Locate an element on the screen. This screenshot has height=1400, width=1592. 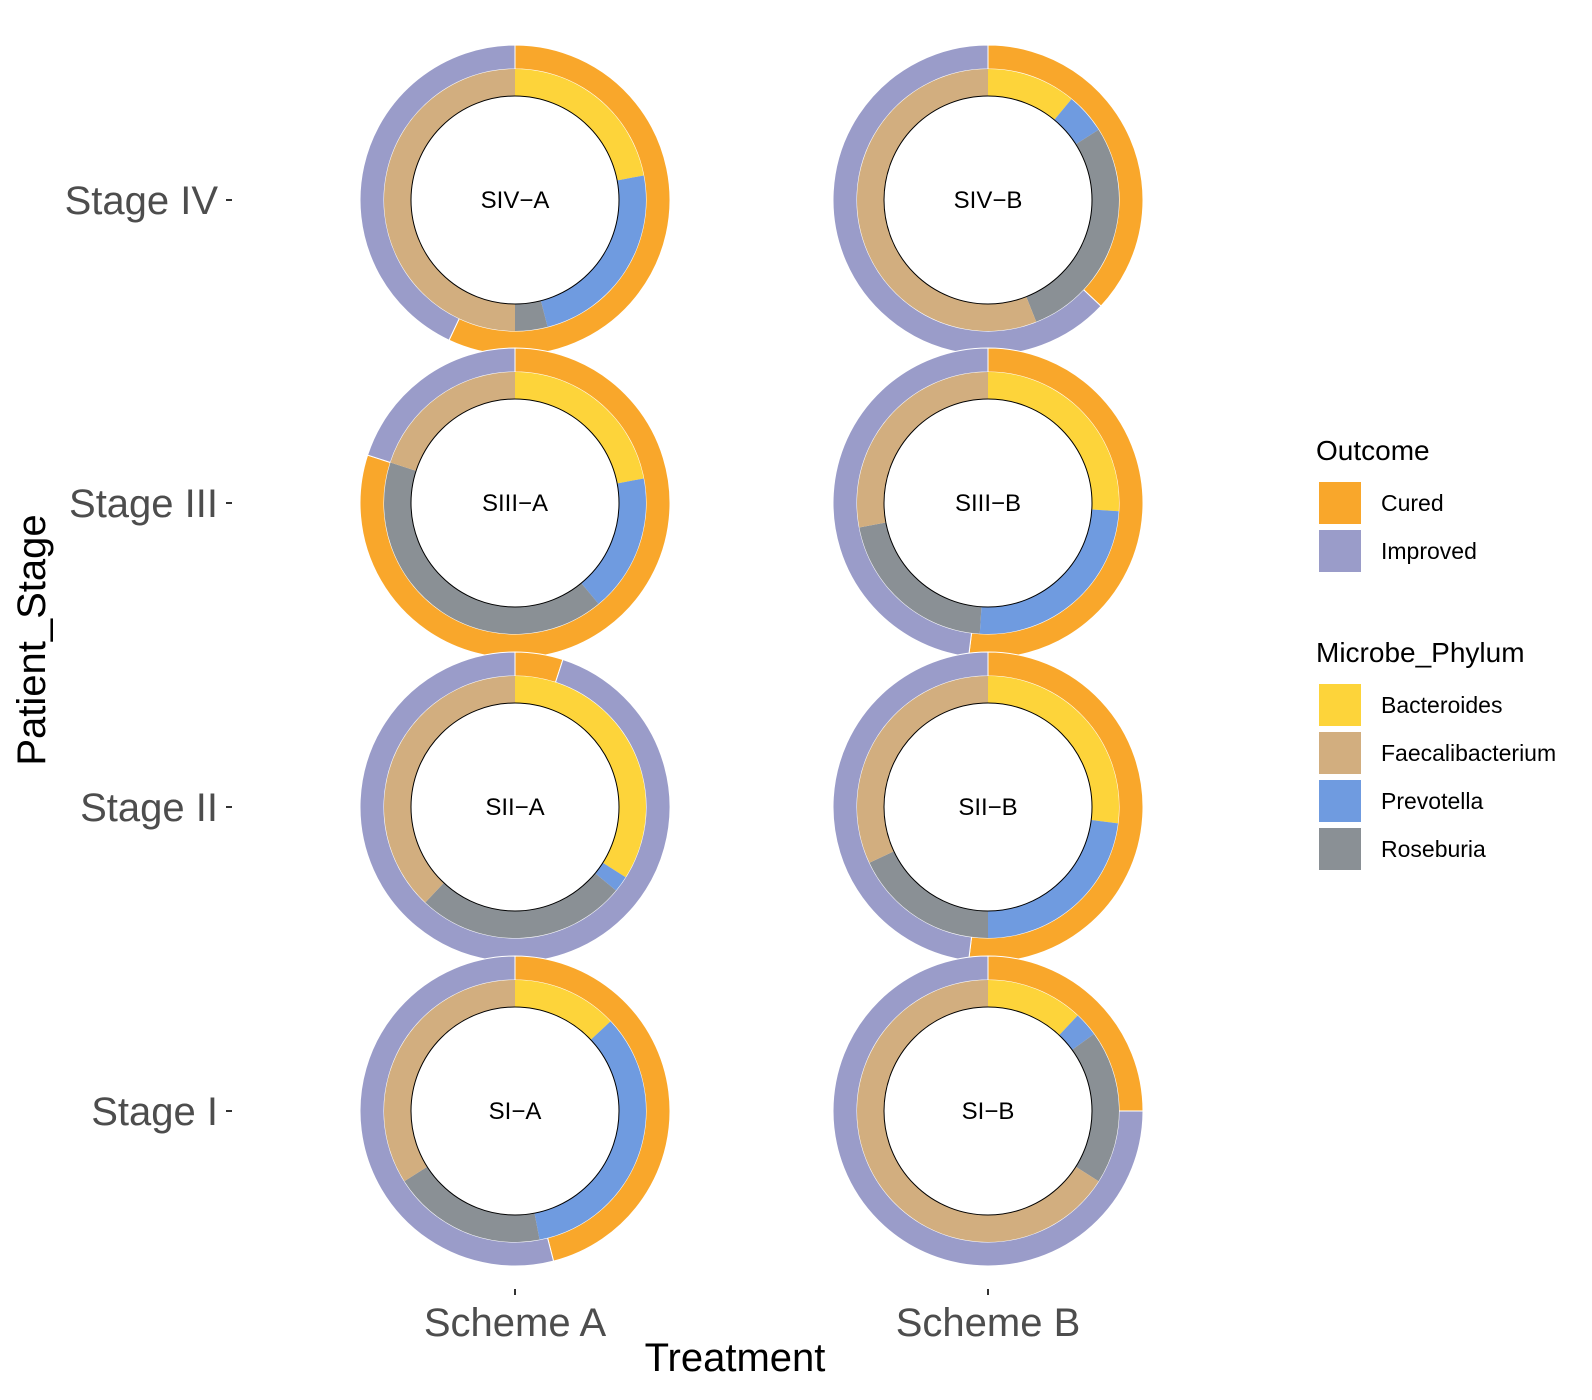
donut-center-label: SI−B is located at coordinates (988, 1111).